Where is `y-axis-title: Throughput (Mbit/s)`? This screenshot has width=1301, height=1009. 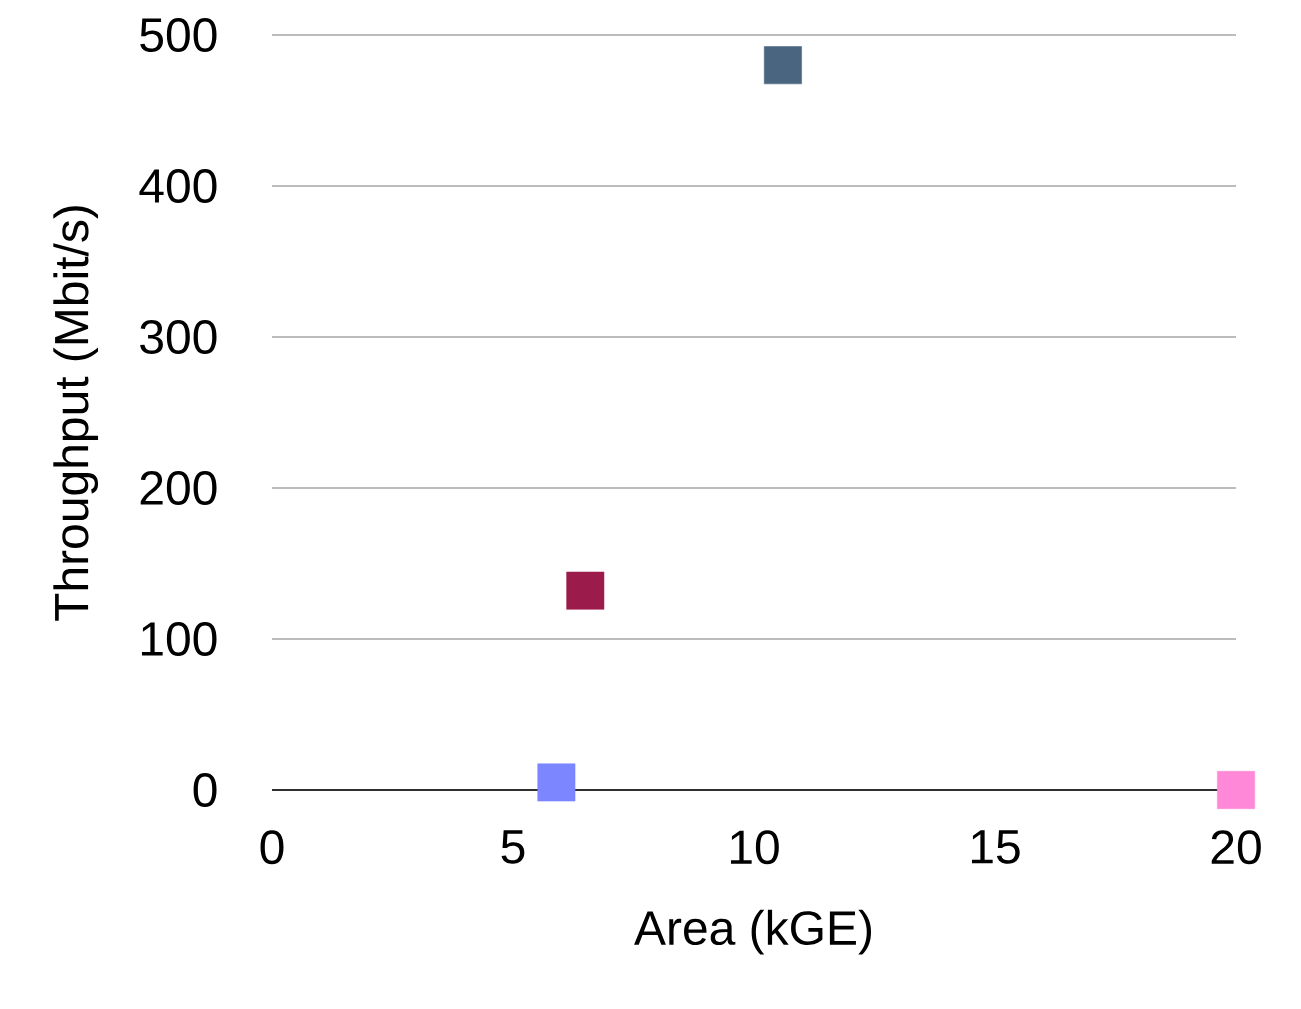 y-axis-title: Throughput (Mbit/s) is located at coordinates (76, 413).